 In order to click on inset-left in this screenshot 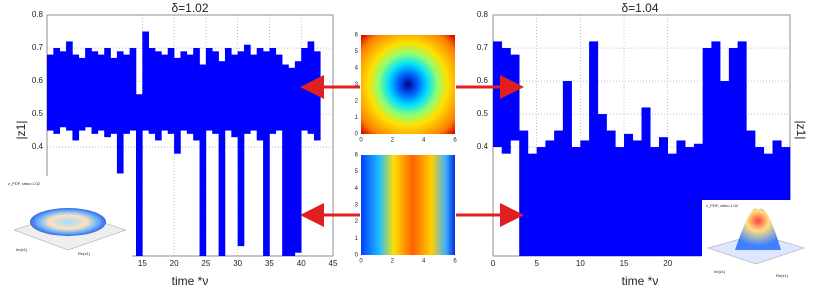, I will do `click(68, 219)`.